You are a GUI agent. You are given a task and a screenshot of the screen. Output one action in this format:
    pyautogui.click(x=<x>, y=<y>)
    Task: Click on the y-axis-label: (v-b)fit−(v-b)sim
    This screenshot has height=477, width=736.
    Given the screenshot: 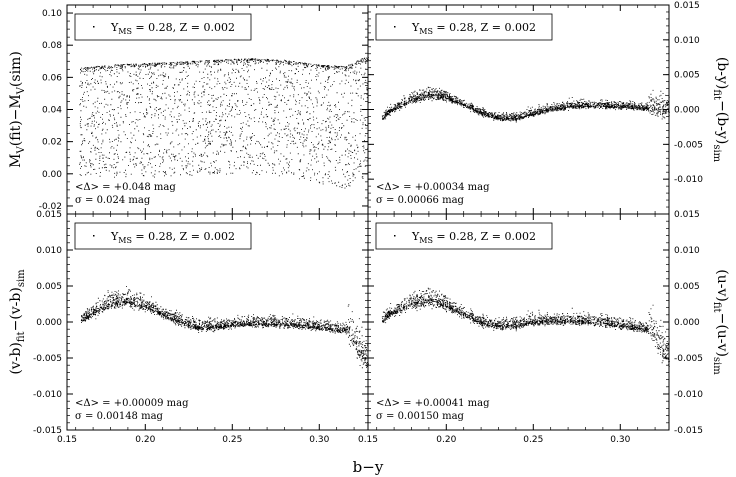 What is the action you would take?
    pyautogui.click(x=17, y=322)
    